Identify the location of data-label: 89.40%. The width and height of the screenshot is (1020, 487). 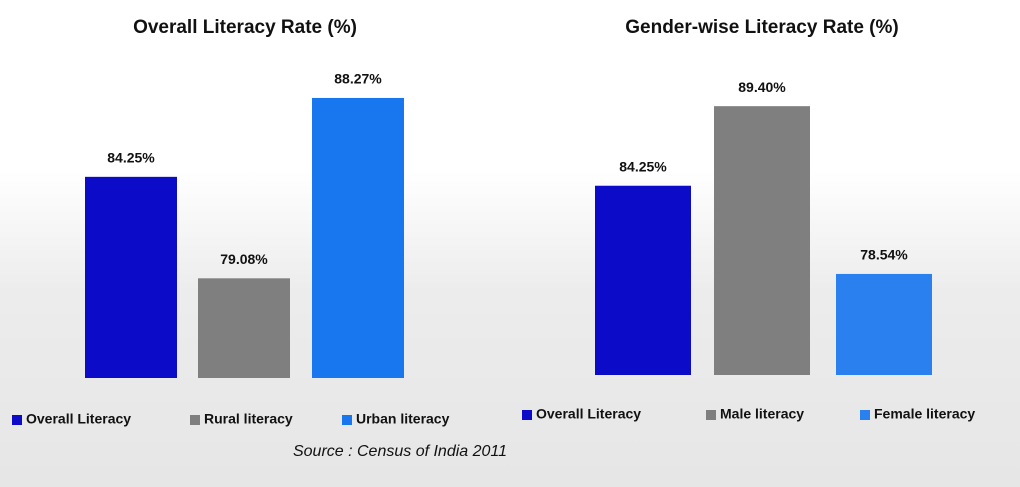
(762, 87).